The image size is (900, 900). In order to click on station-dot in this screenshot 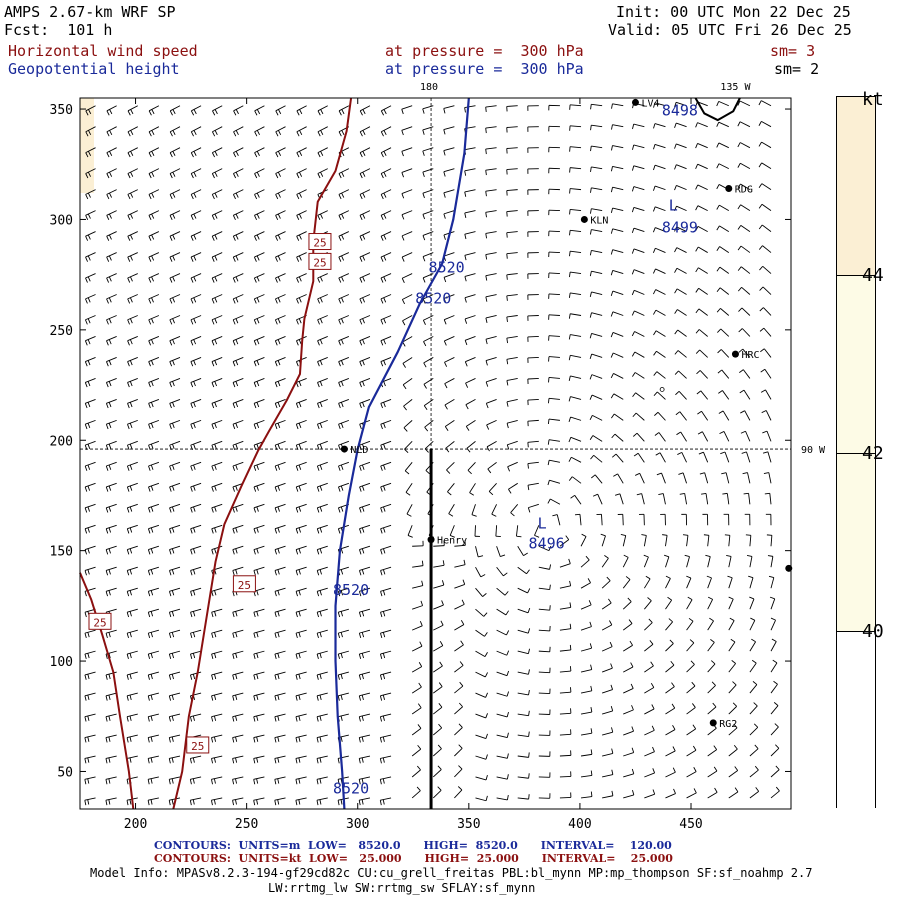, I will do `click(431, 540)`.